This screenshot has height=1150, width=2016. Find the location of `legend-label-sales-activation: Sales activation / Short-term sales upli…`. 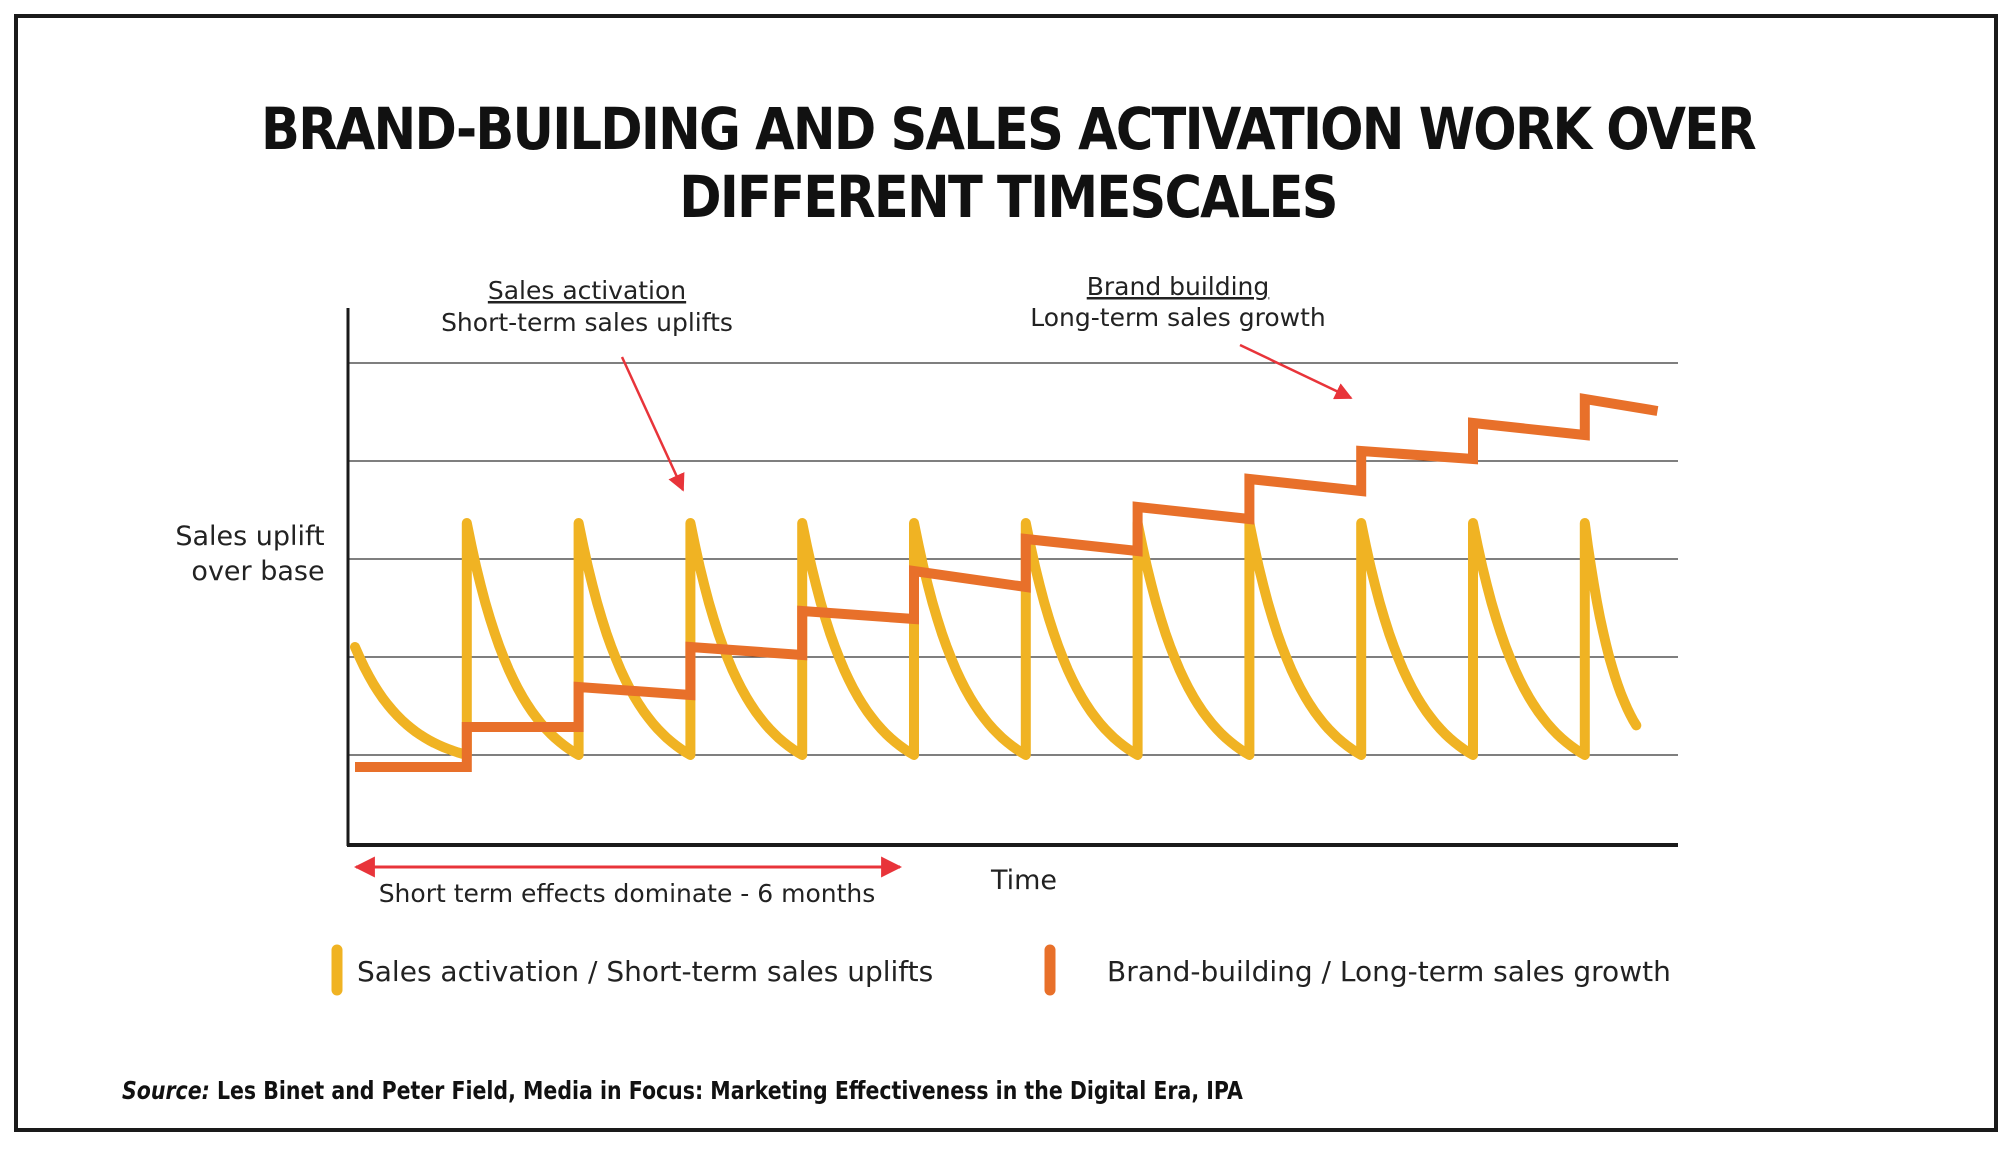

legend-label-sales-activation: Sales activation / Short-term sales upli… is located at coordinates (645, 971).